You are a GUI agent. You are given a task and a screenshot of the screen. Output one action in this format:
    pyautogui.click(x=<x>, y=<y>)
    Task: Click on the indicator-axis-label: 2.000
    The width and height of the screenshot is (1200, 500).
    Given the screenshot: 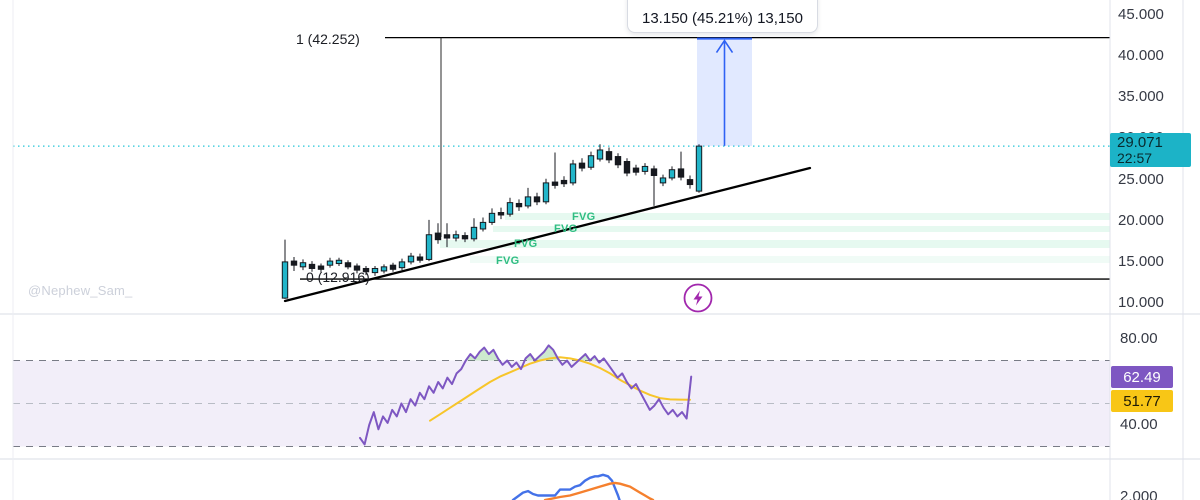 What is the action you would take?
    pyautogui.click(x=1139, y=494)
    